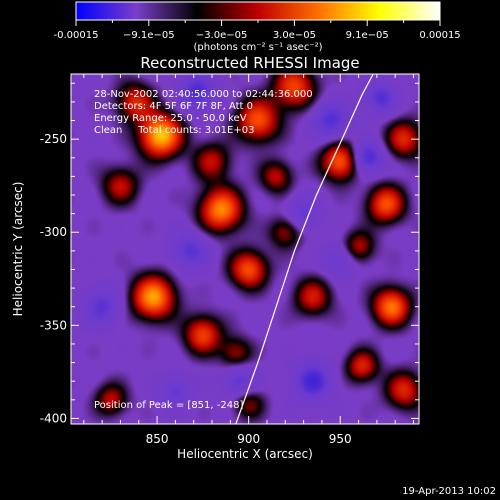 This screenshot has height=500, width=500. Describe the element at coordinates (76, 35) in the screenshot. I see `colorbar-tick-label: -0.00015` at that location.